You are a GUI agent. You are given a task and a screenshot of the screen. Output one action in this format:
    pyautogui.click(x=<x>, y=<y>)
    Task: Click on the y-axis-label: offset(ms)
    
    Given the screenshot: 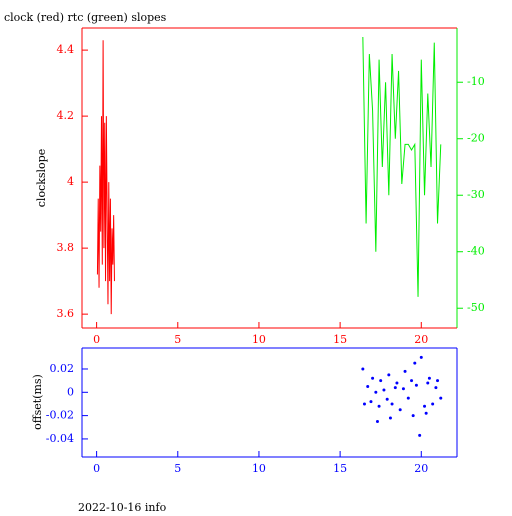 What is the action you would take?
    pyautogui.click(x=37, y=402)
    